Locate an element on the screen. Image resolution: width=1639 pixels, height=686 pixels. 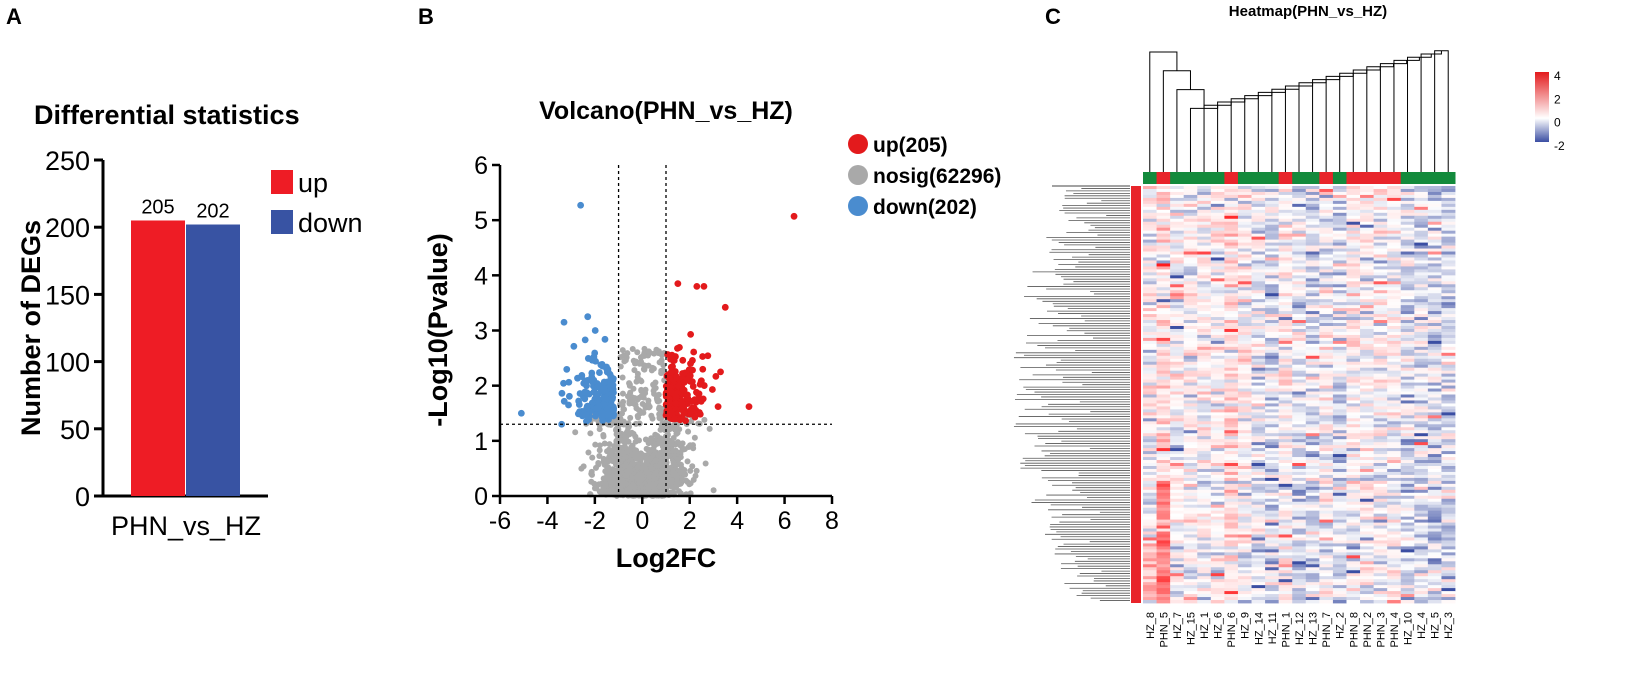
legend-label: down(202) is located at coordinates (925, 207).